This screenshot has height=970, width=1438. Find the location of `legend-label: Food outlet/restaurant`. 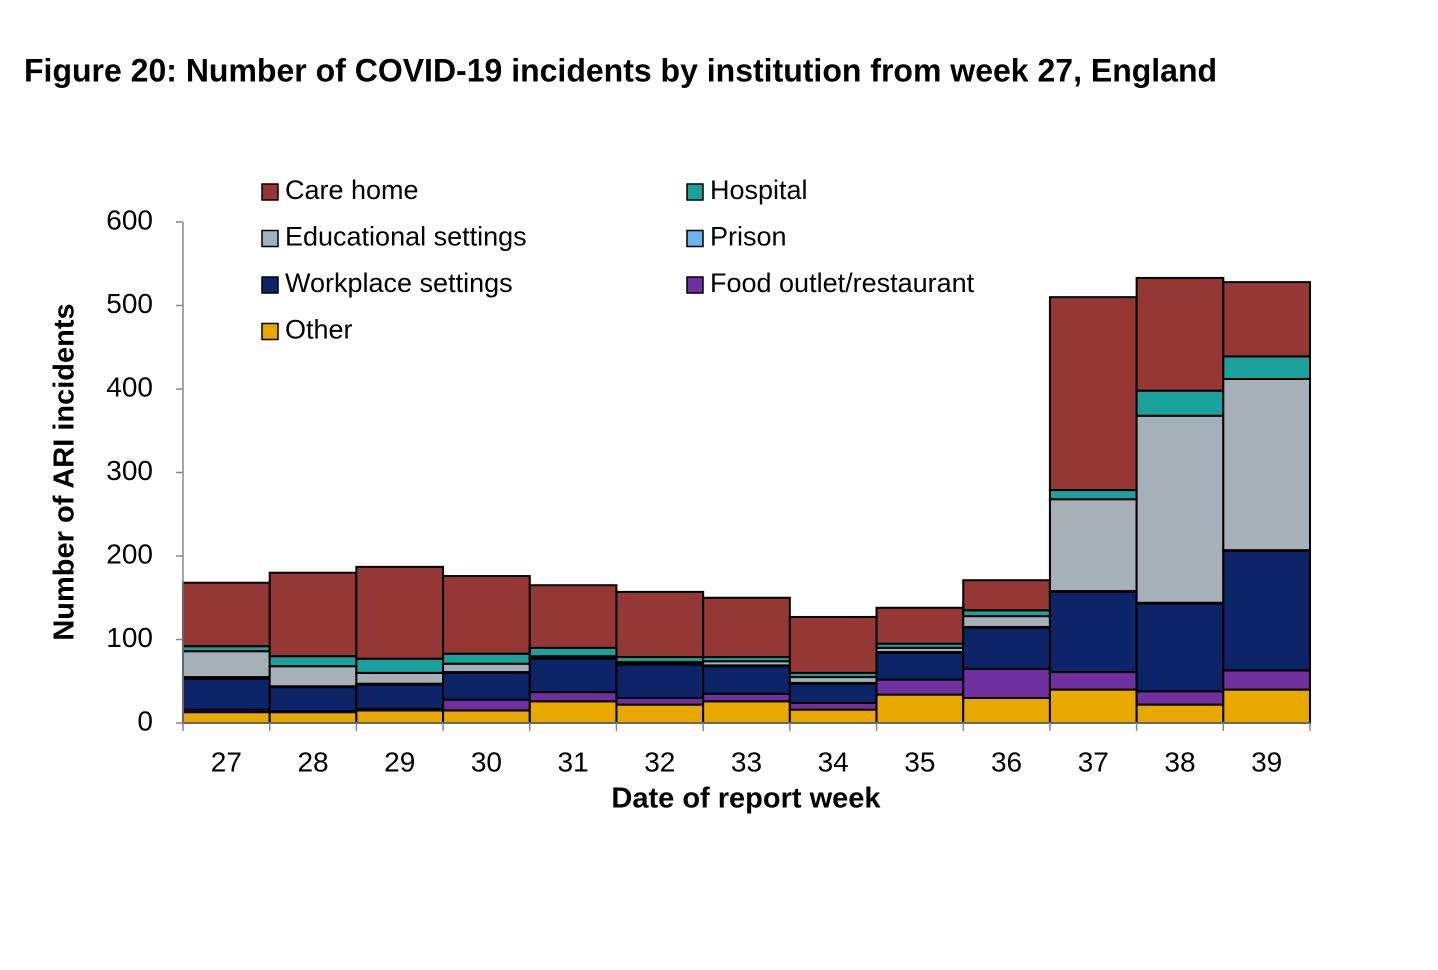

legend-label: Food outlet/restaurant is located at coordinates (842, 283).